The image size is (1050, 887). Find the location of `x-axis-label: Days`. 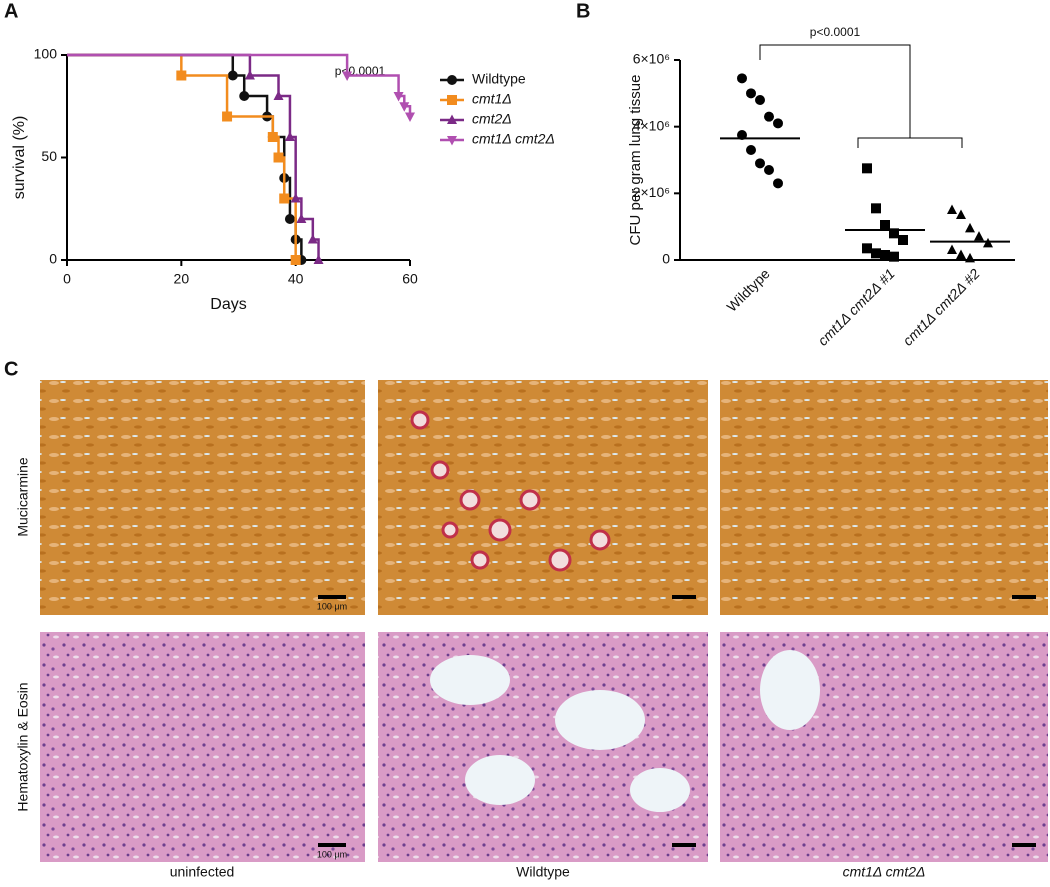

x-axis-label: Days is located at coordinates (228, 304).